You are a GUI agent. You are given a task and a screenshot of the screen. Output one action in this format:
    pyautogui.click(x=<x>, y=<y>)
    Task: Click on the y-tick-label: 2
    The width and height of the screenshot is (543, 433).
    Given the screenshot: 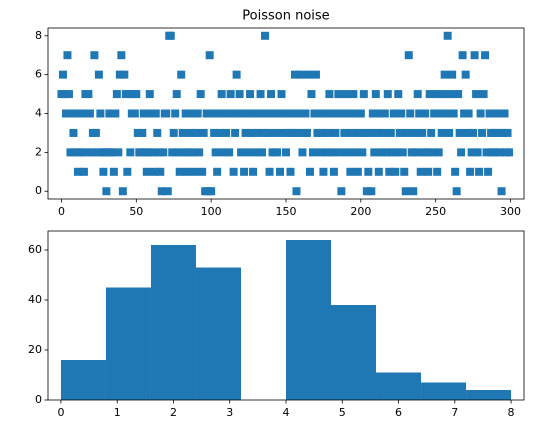 What is the action you would take?
    pyautogui.click(x=38, y=151)
    